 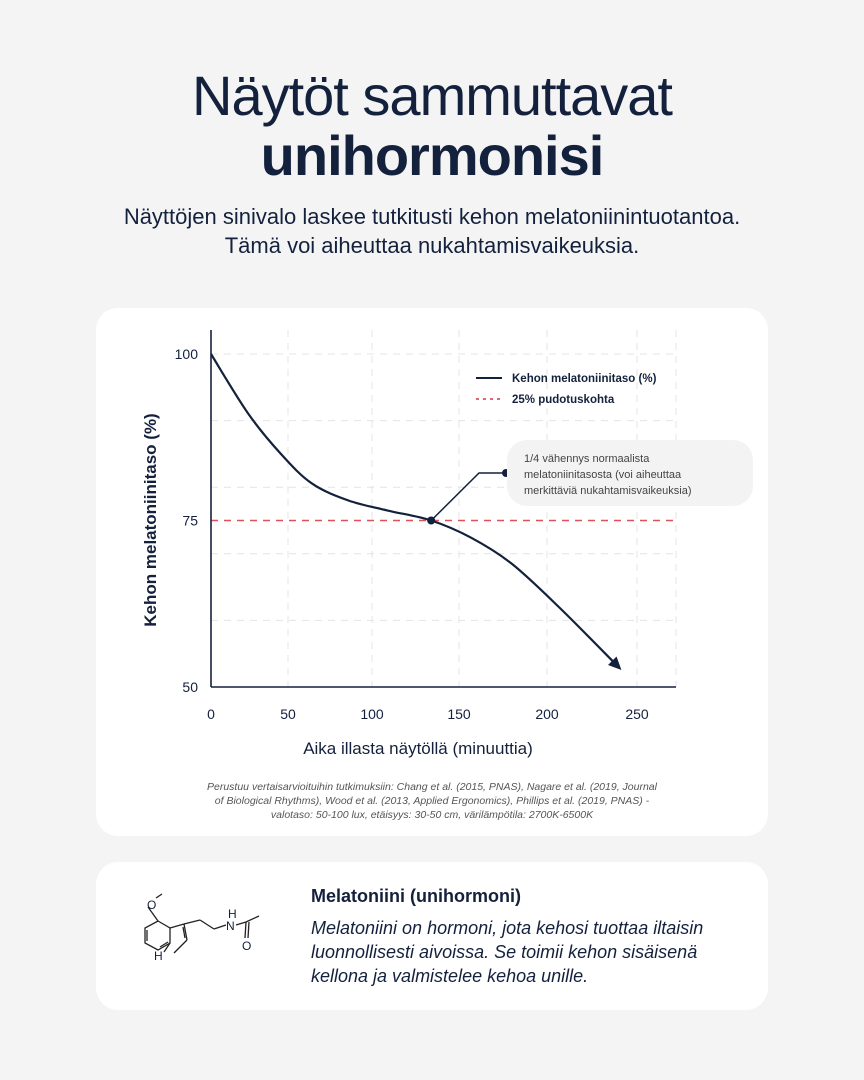 I want to click on x-axis-label: Aika illasta näytöllä (minuuttia), so click(x=418, y=748).